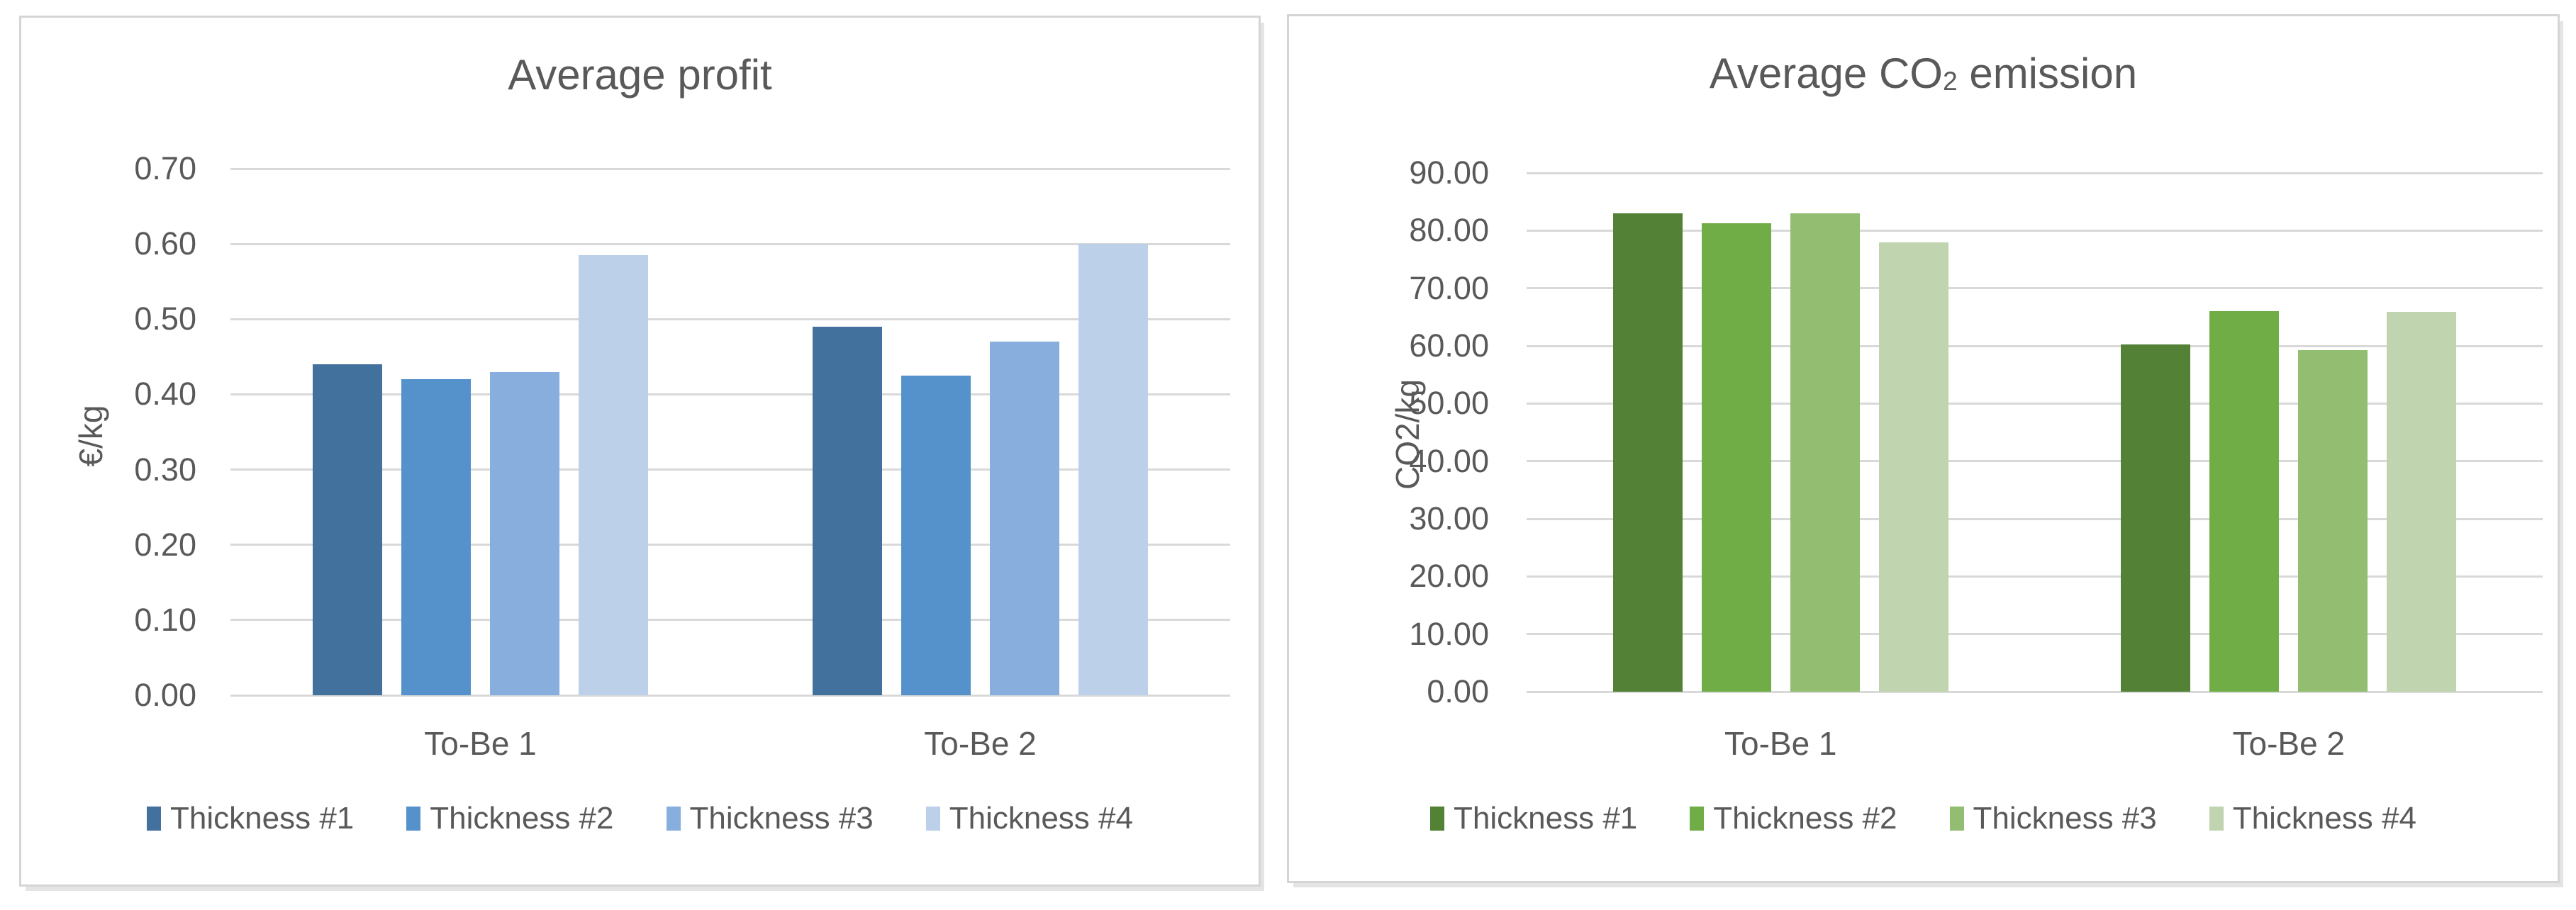 The height and width of the screenshot is (910, 2576). What do you see at coordinates (165, 319) in the screenshot?
I see `y-tick-label: 0.50` at bounding box center [165, 319].